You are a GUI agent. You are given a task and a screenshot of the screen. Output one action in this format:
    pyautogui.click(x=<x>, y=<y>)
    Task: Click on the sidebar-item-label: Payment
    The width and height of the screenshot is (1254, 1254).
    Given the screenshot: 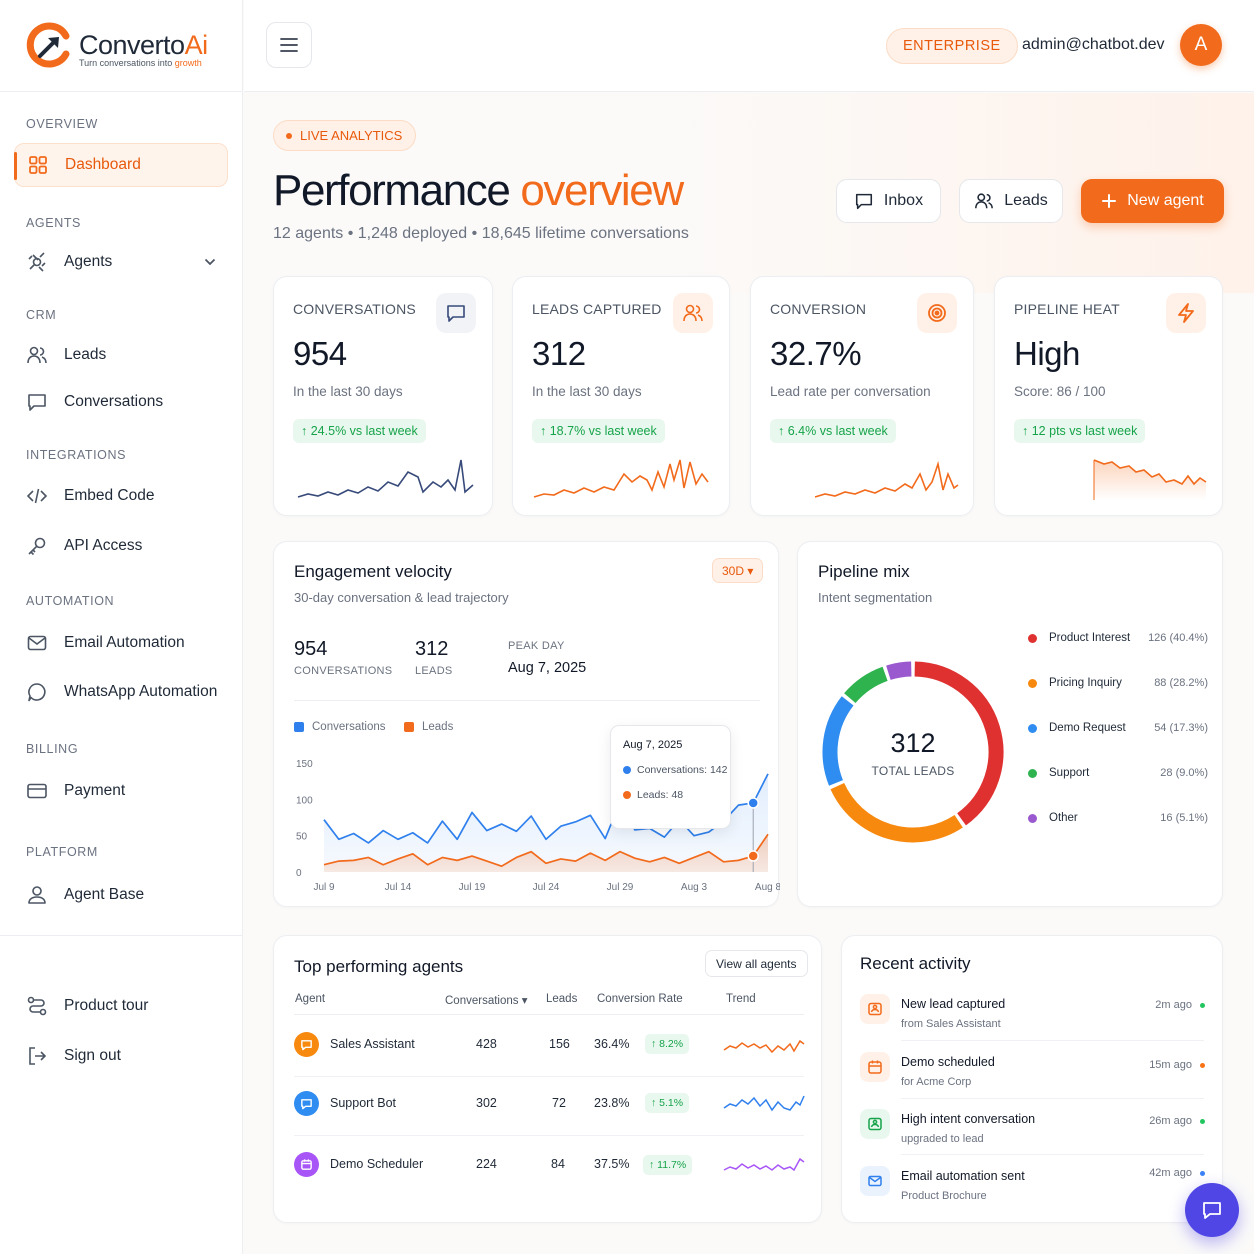 What is the action you would take?
    pyautogui.click(x=95, y=790)
    